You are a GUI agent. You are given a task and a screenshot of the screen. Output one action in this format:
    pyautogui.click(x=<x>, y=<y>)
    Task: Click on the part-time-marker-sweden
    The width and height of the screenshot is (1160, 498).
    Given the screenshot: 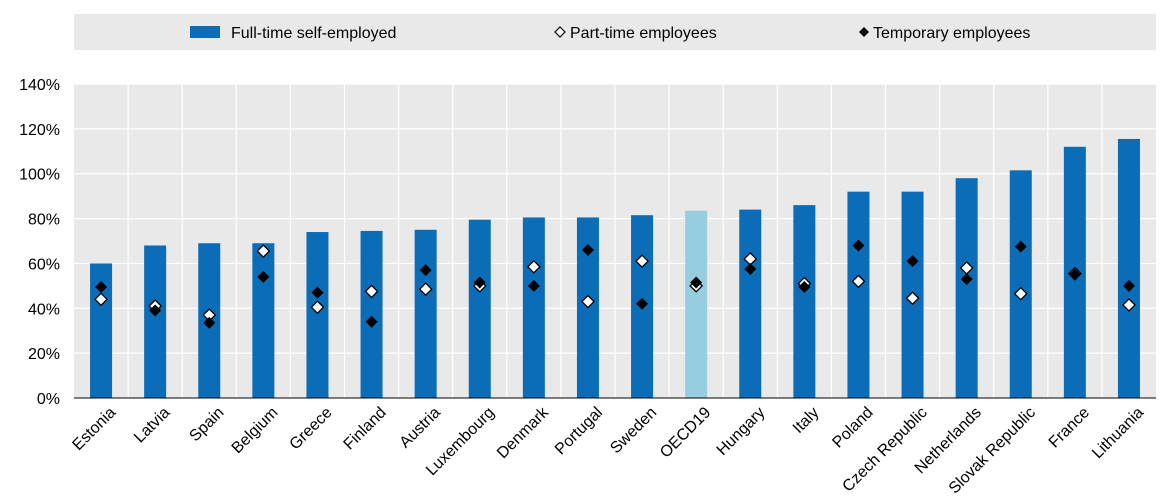 What is the action you would take?
    pyautogui.click(x=642, y=261)
    